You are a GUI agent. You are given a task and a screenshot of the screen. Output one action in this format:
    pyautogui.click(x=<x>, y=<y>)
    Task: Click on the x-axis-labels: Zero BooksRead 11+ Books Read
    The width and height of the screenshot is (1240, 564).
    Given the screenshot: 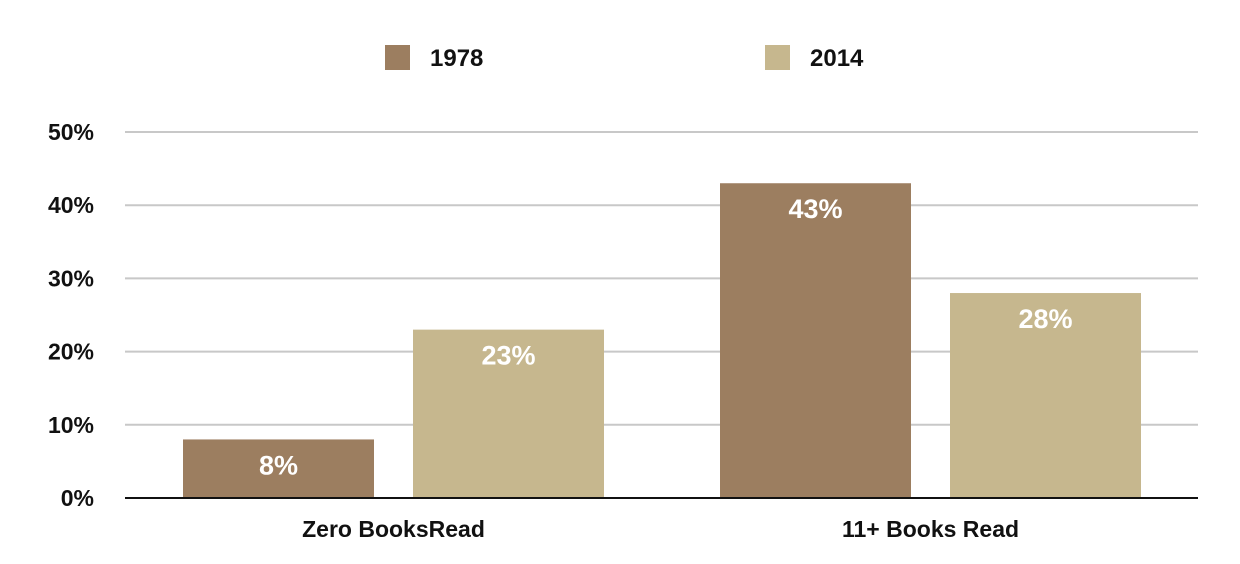 What is the action you would take?
    pyautogui.click(x=660, y=529)
    